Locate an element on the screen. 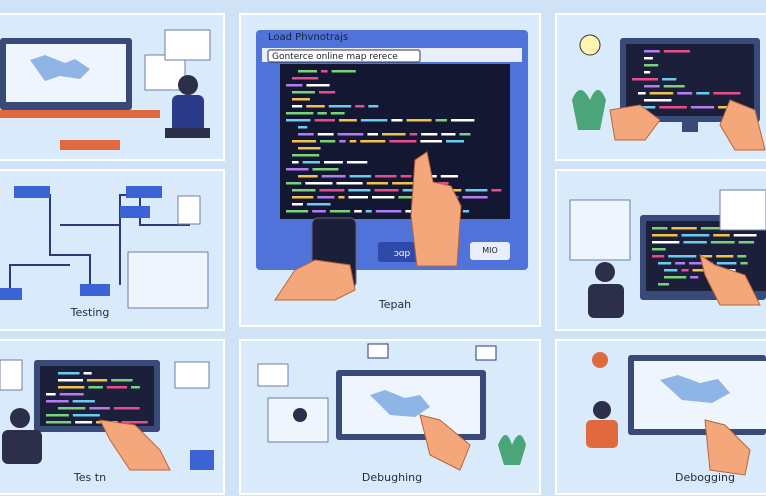 Image resolution: width=766 pixels, height=496 pixels. window-title: Load Phvnotrajs is located at coordinates (308, 37).